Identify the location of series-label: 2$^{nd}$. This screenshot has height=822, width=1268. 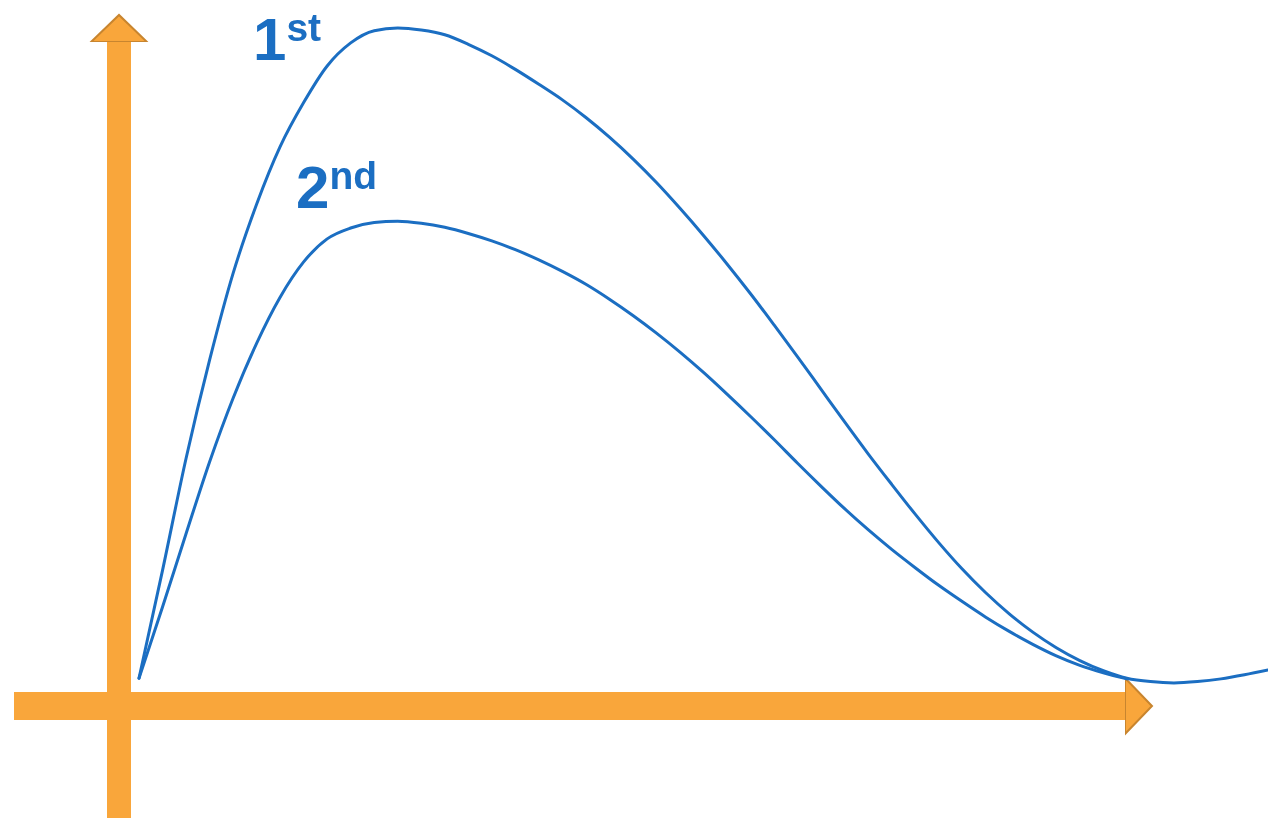
(337, 187).